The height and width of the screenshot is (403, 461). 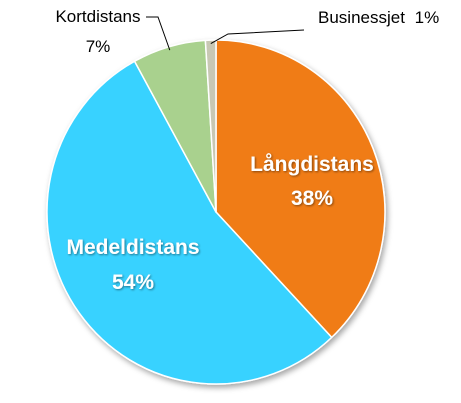 I want to click on slice-value-langdistans: 38%, so click(x=312, y=198).